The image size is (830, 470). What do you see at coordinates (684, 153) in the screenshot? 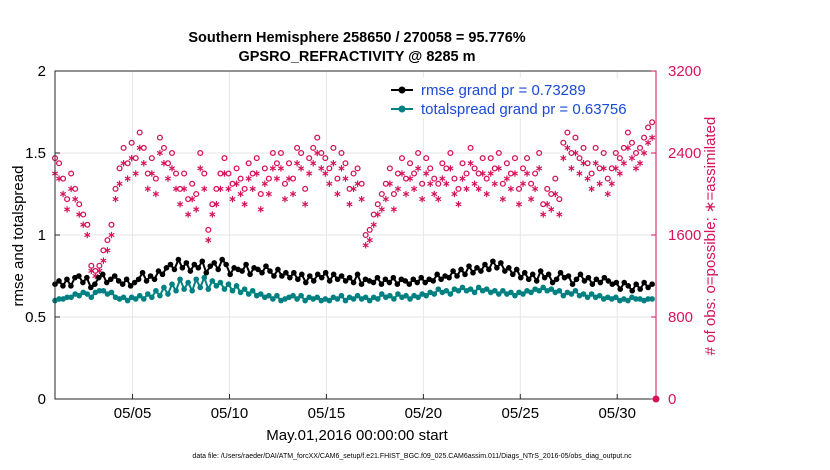
I see `y2-tick-label: 2400` at bounding box center [684, 153].